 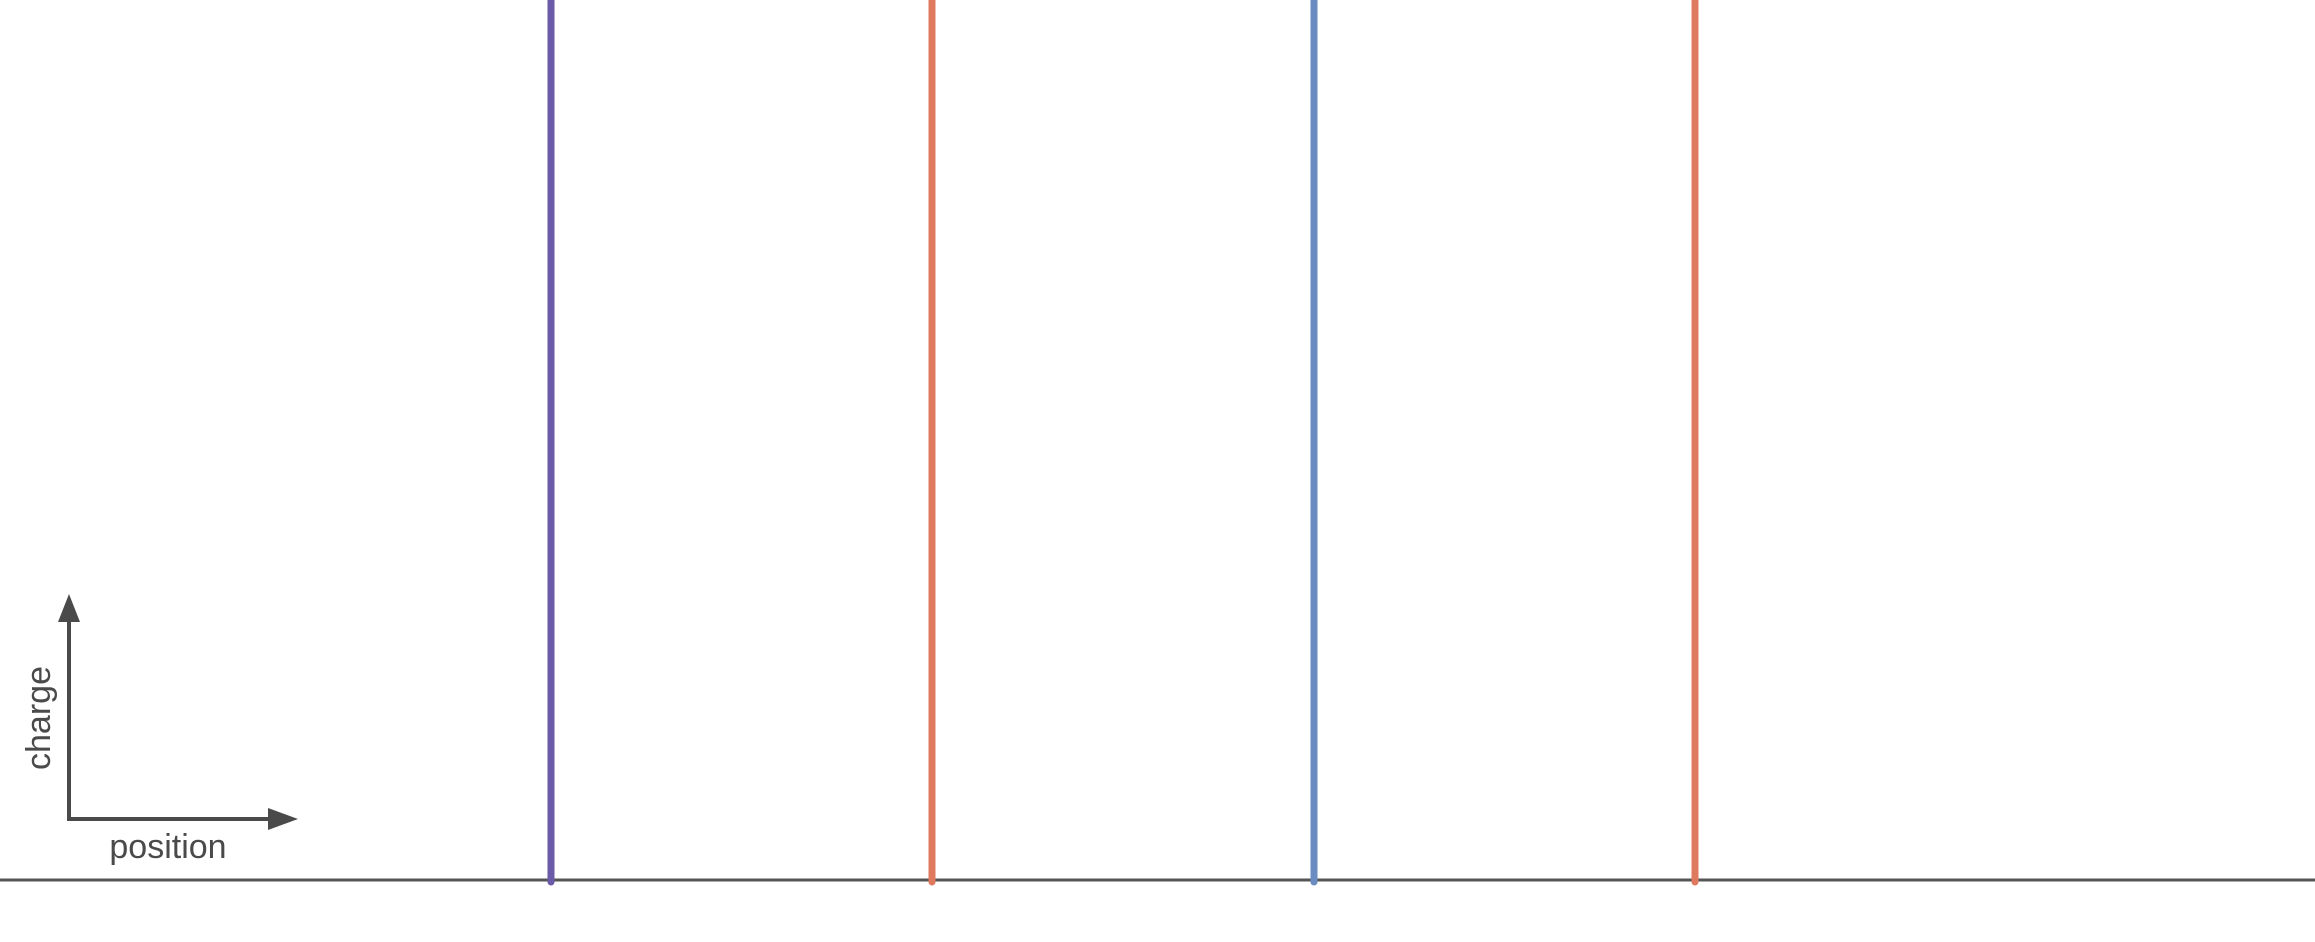 I want to click on x-axis-label: position, so click(x=167, y=847).